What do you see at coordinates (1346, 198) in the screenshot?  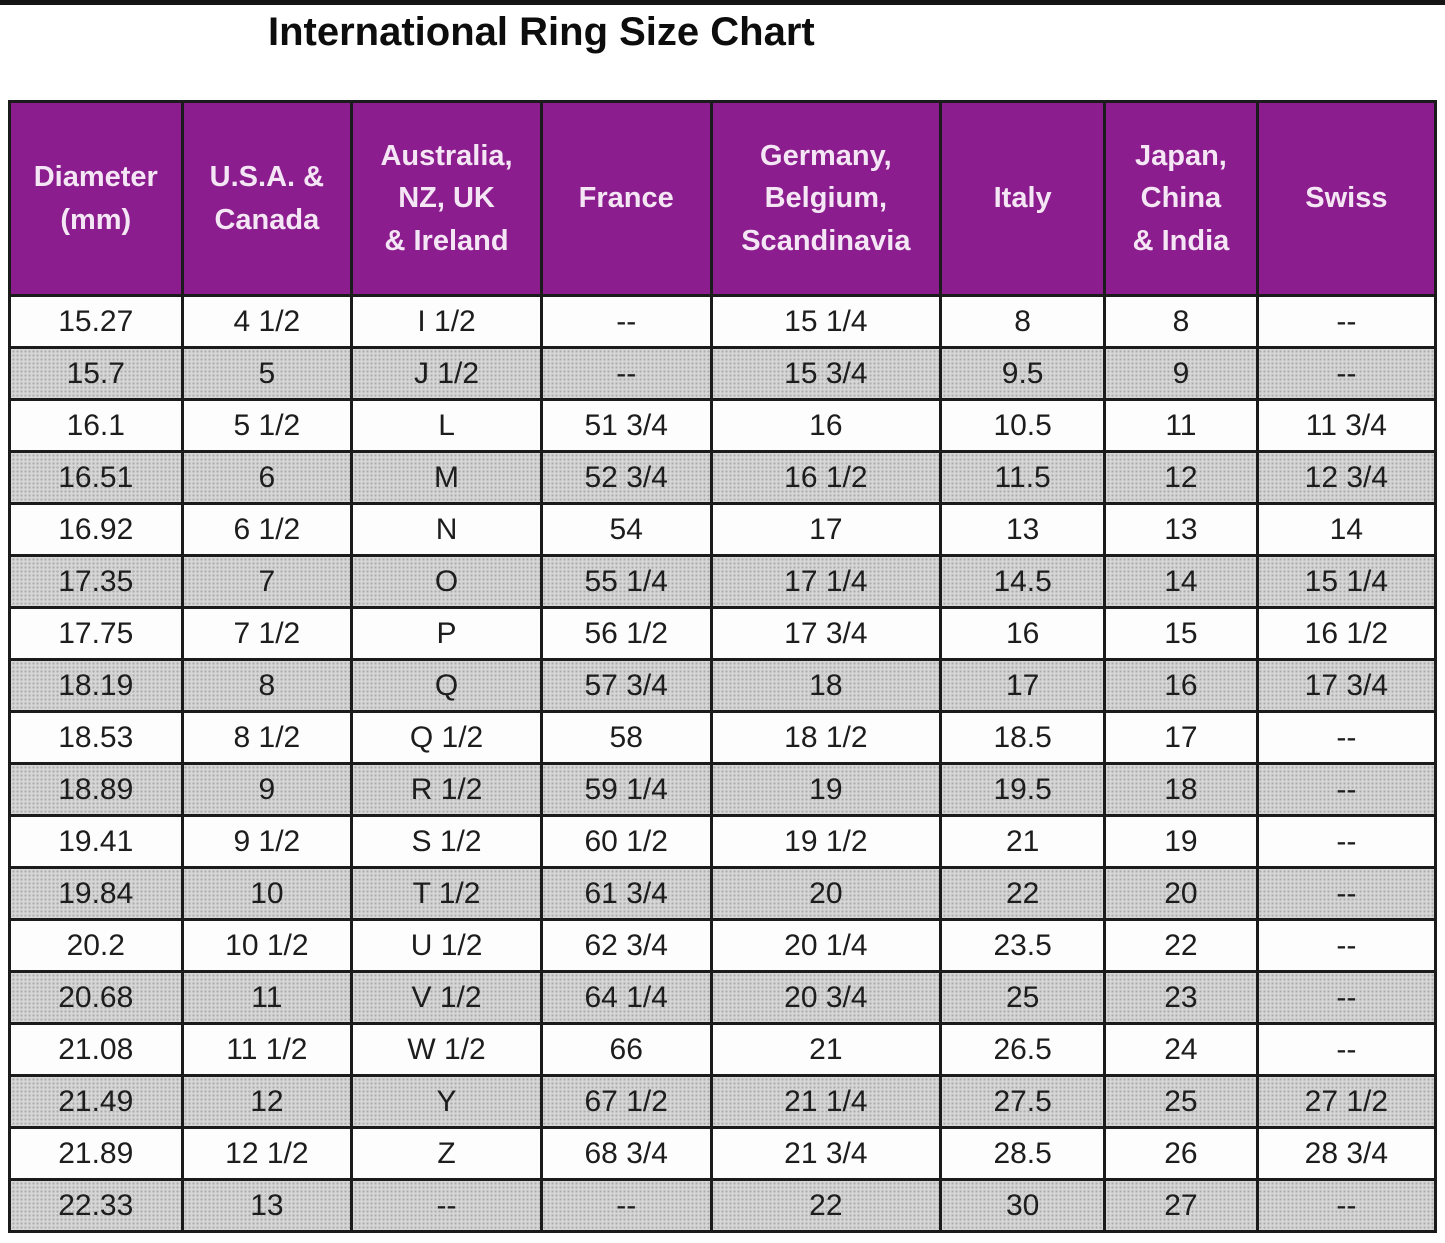 I see `column-header-swiss: Swiss` at bounding box center [1346, 198].